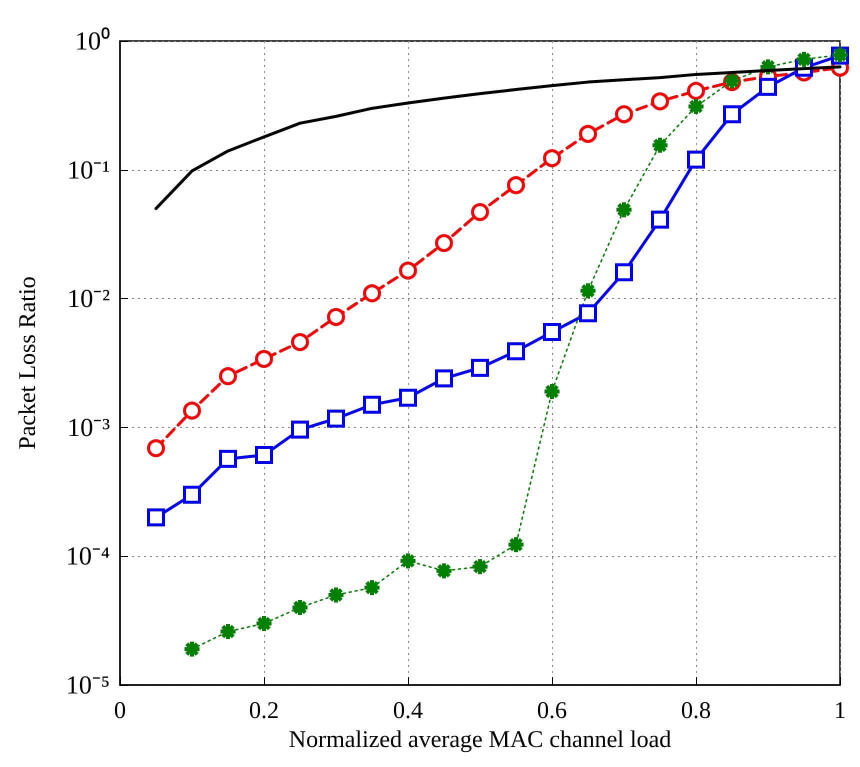 This screenshot has width=860, height=767. I want to click on y-tick-label: 10⁻³, so click(88, 427).